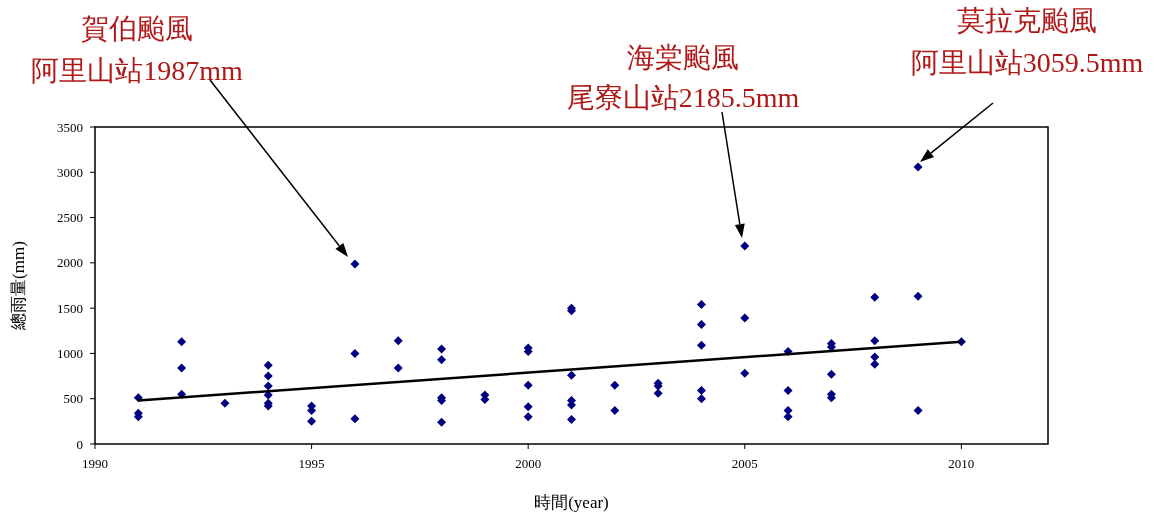 The width and height of the screenshot is (1162, 515). I want to click on text: 莫拉克颱風, so click(1027, 20).